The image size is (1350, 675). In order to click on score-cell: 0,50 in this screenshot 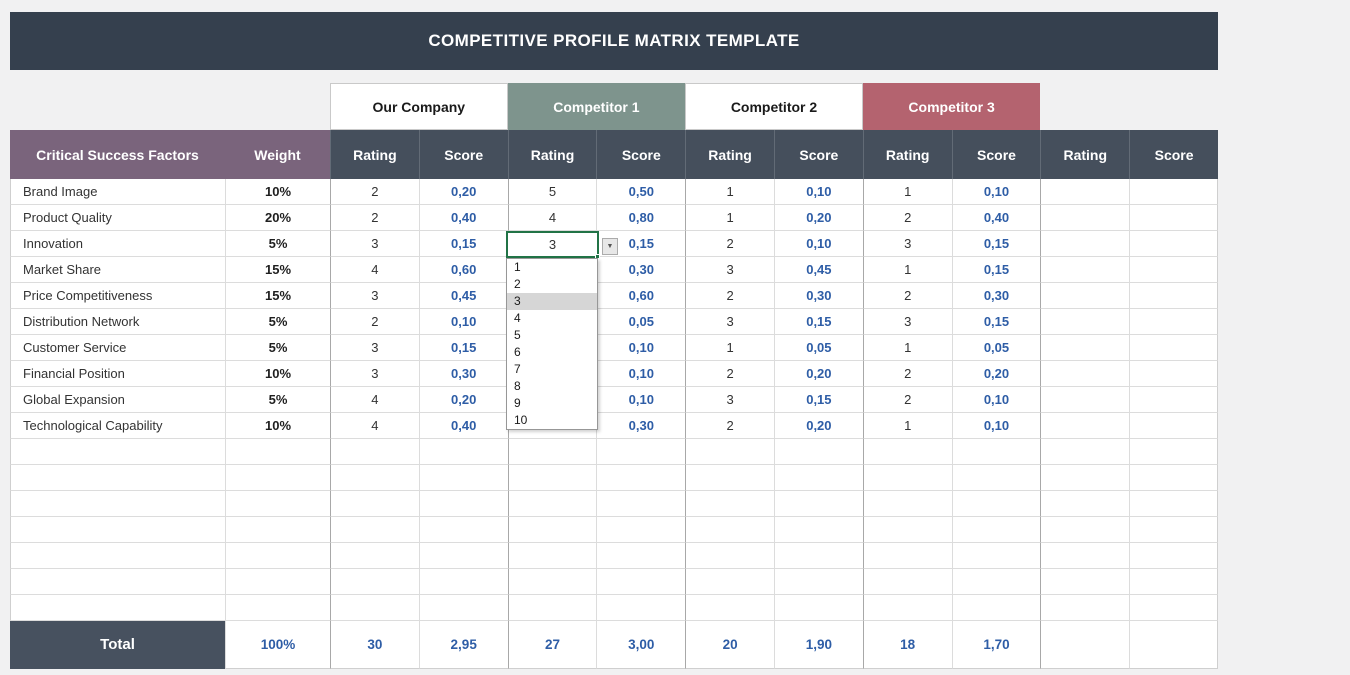, I will do `click(641, 192)`.